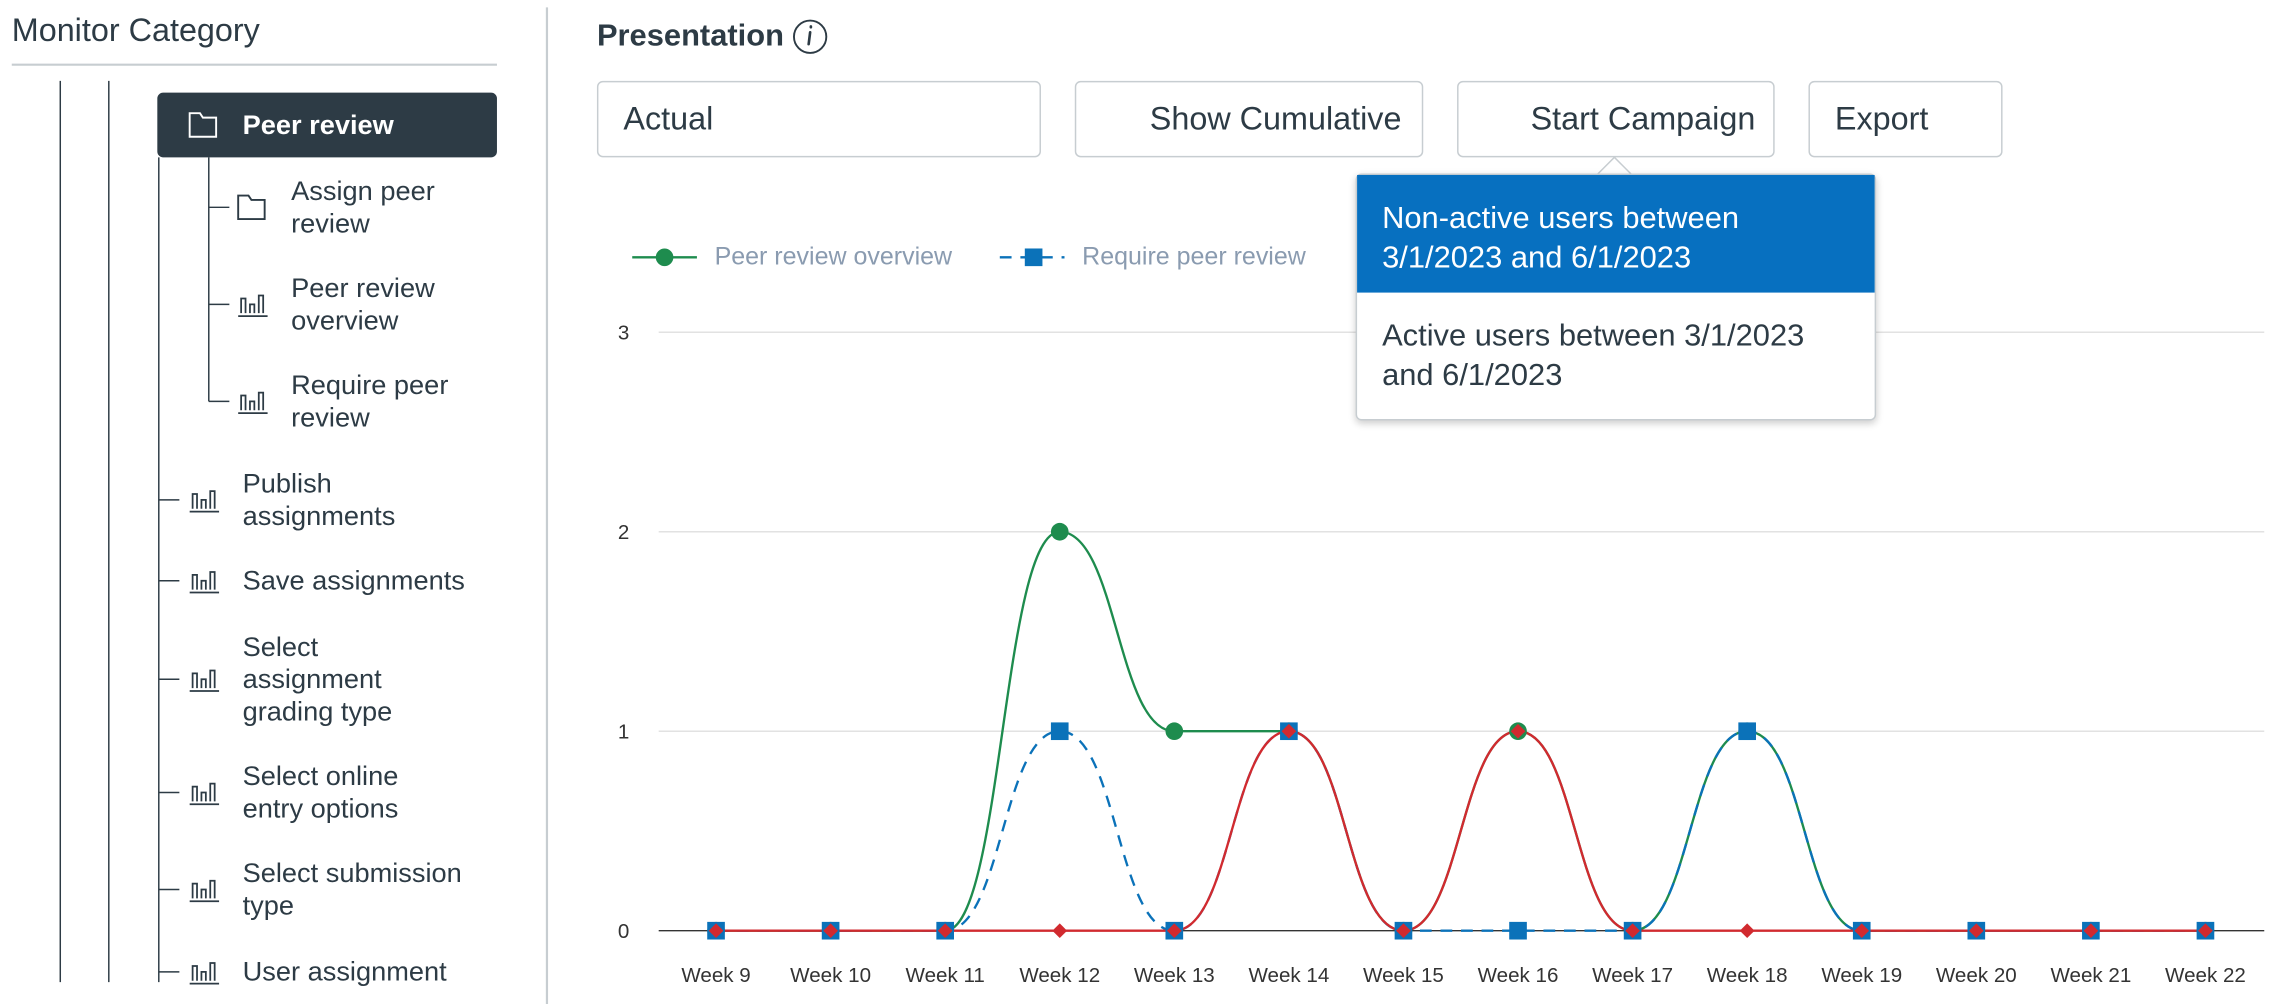 Image resolution: width=2276 pixels, height=1004 pixels. Describe the element at coordinates (623, 333) in the screenshot. I see `y-tick-label: 3` at that location.